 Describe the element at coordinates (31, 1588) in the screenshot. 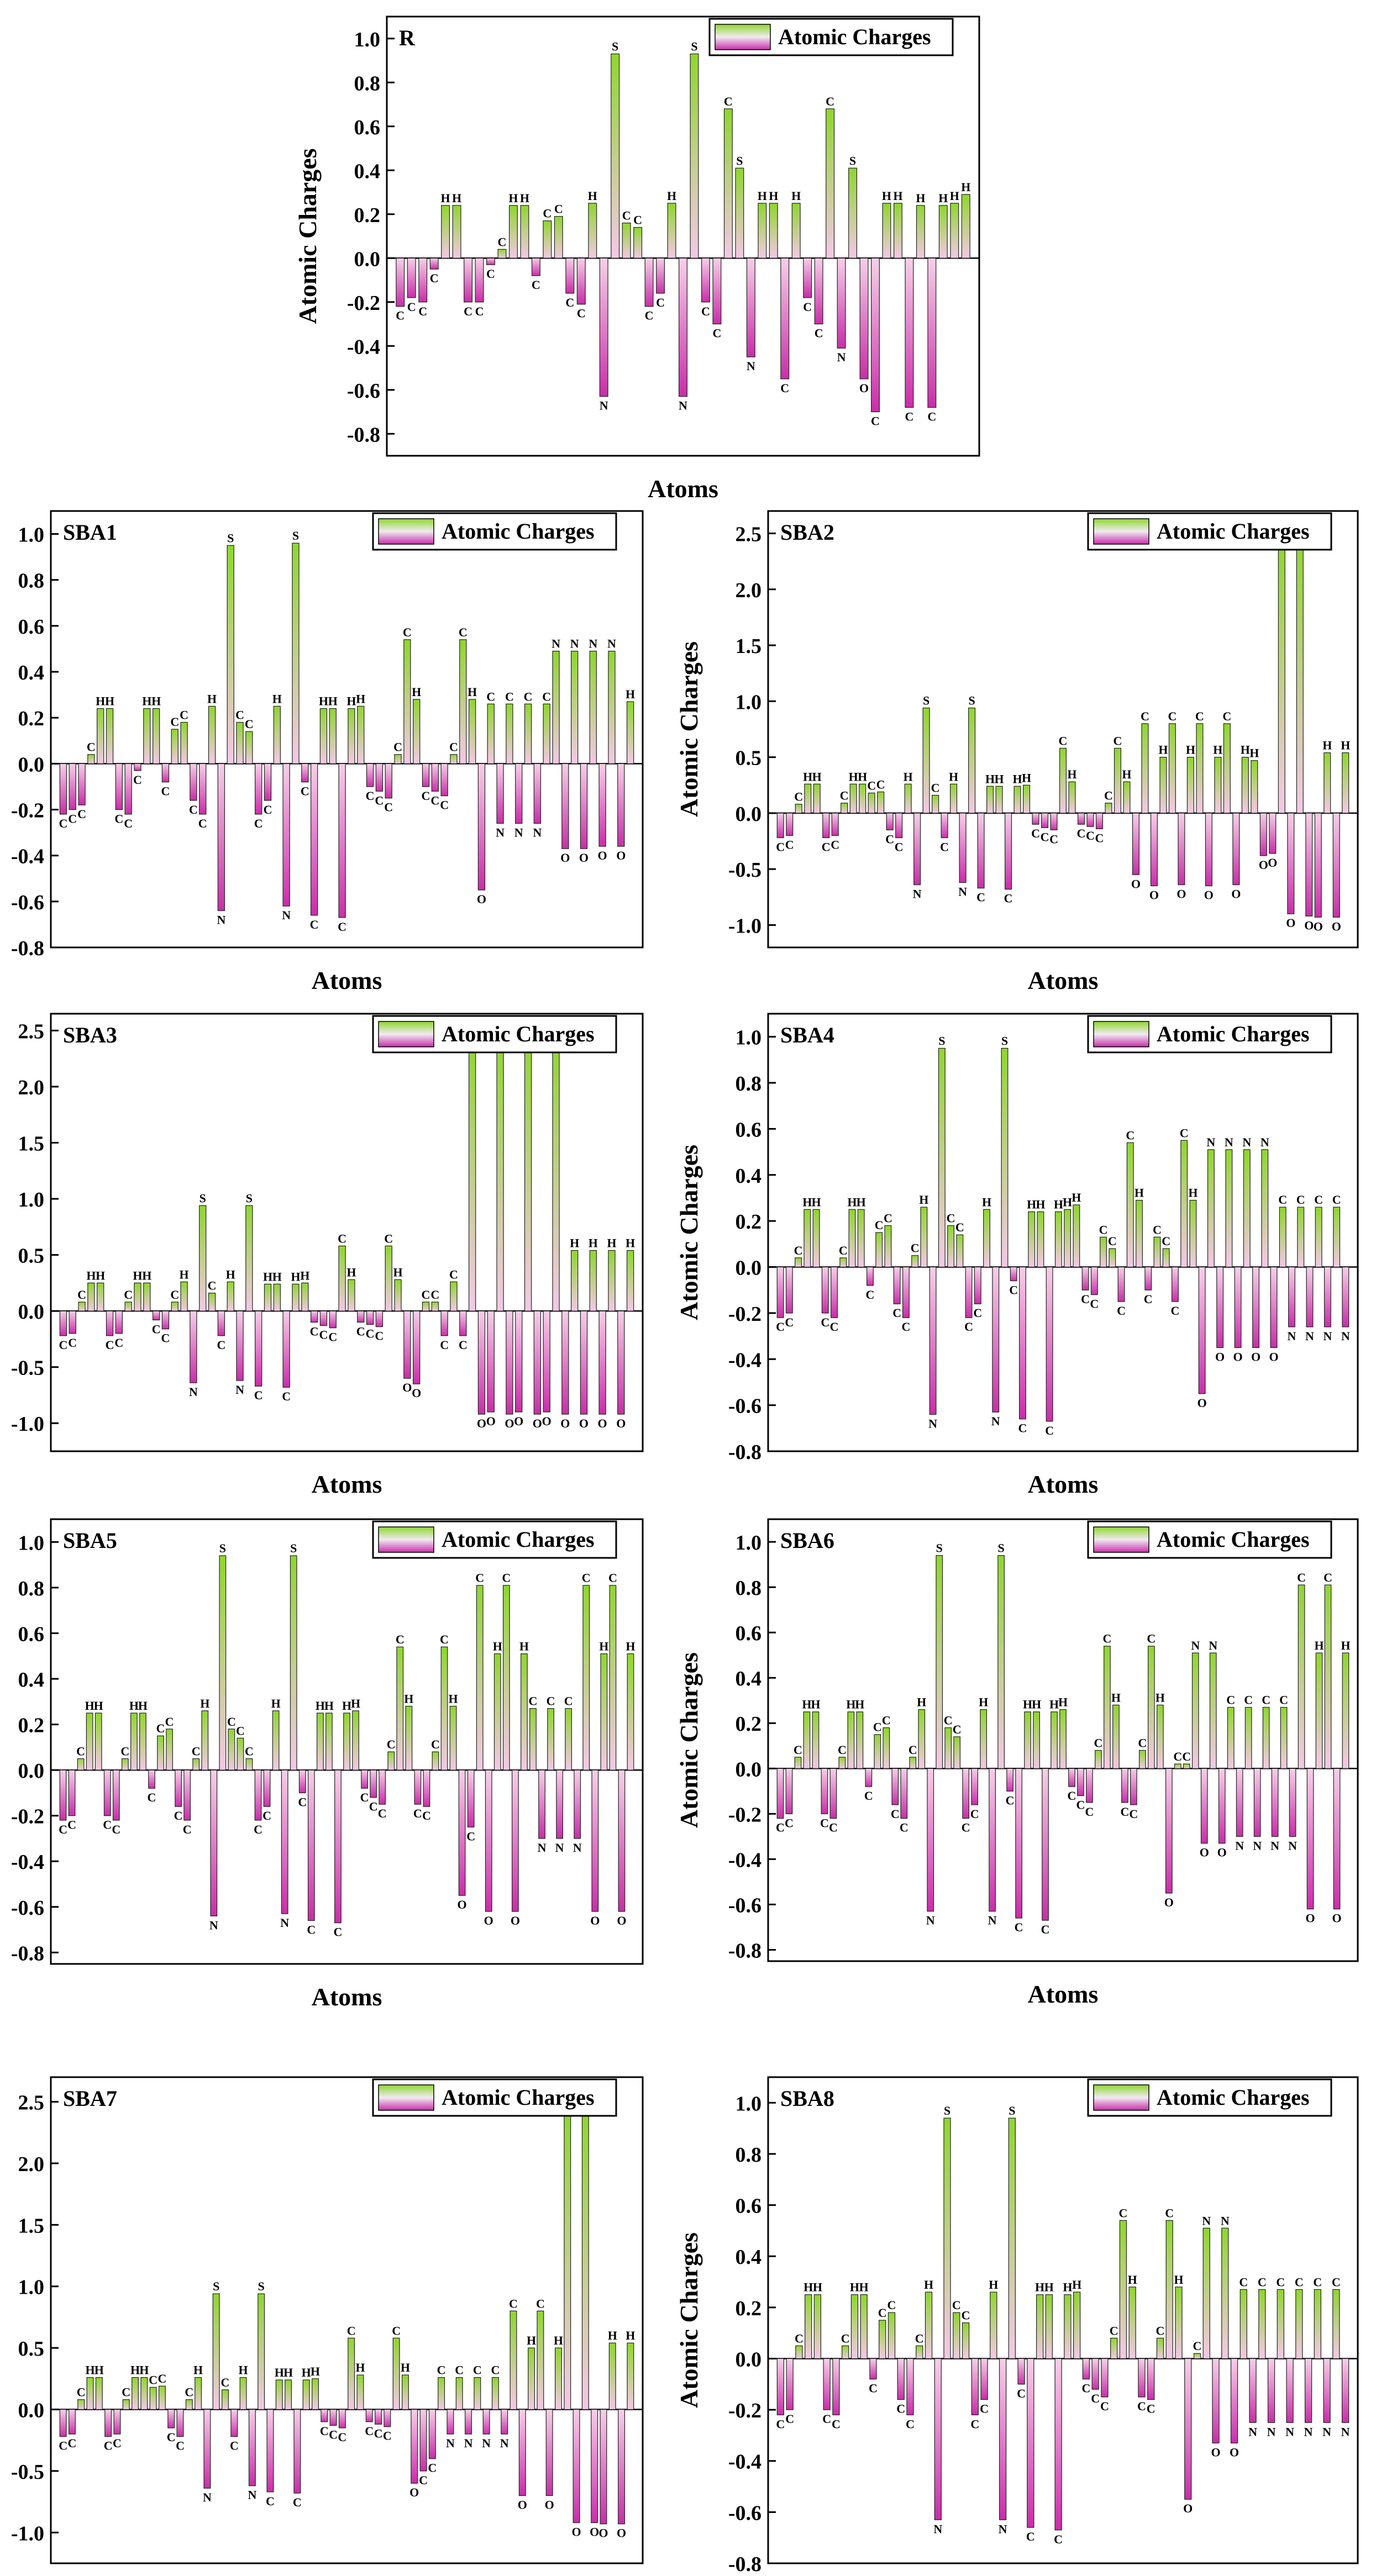

I see `y-tick-label: 0.8` at that location.